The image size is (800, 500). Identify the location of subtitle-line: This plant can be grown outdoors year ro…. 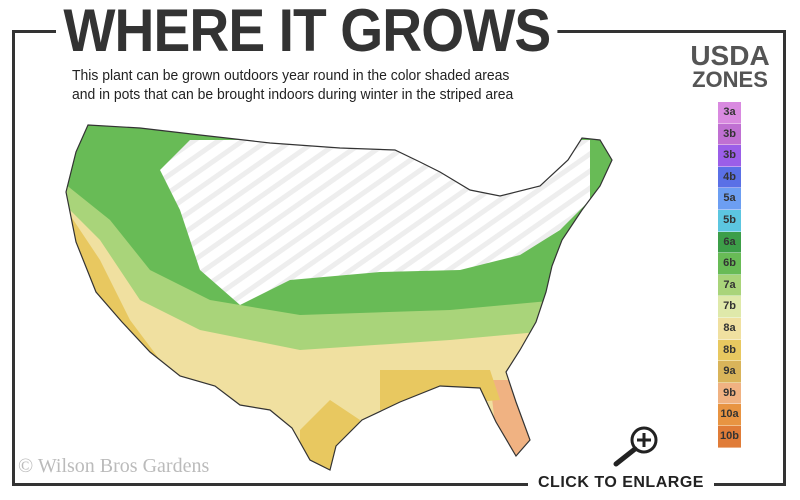
(291, 75).